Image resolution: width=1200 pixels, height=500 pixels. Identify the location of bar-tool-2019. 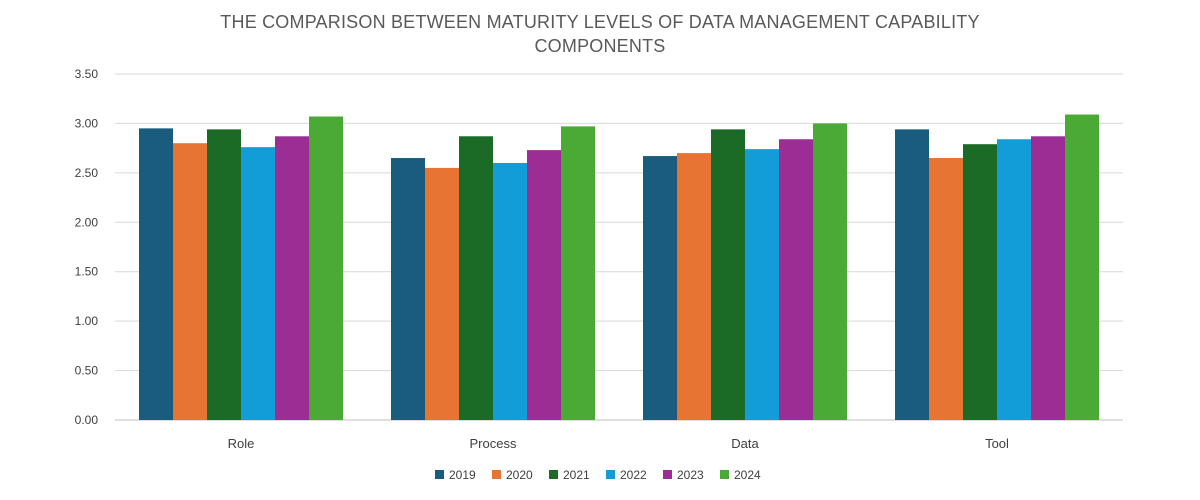
(912, 275).